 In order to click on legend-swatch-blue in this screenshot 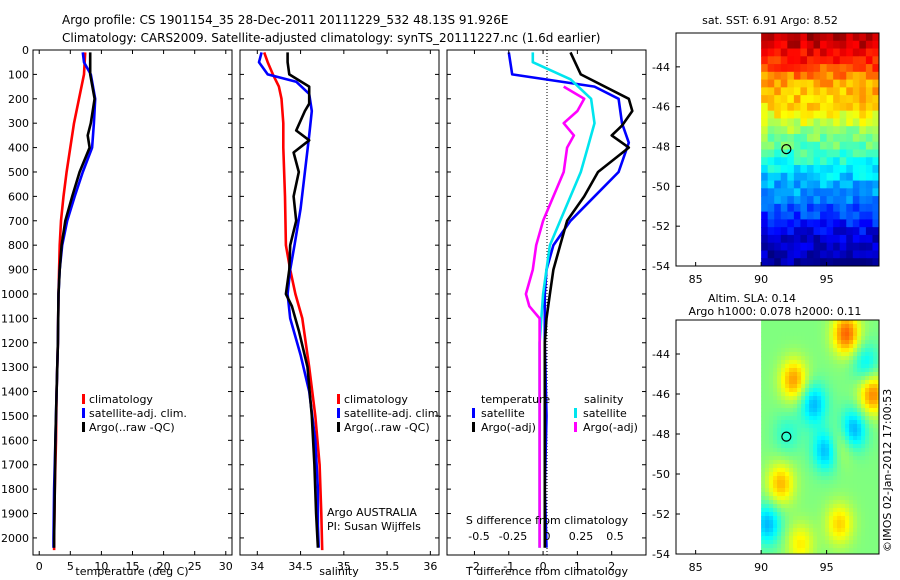, I will do `click(338, 413)`.